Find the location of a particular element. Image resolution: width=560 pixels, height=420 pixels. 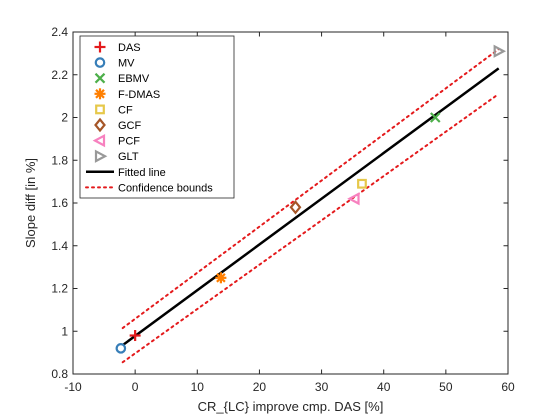

y-tick-label: 1.4 is located at coordinates (59, 246).